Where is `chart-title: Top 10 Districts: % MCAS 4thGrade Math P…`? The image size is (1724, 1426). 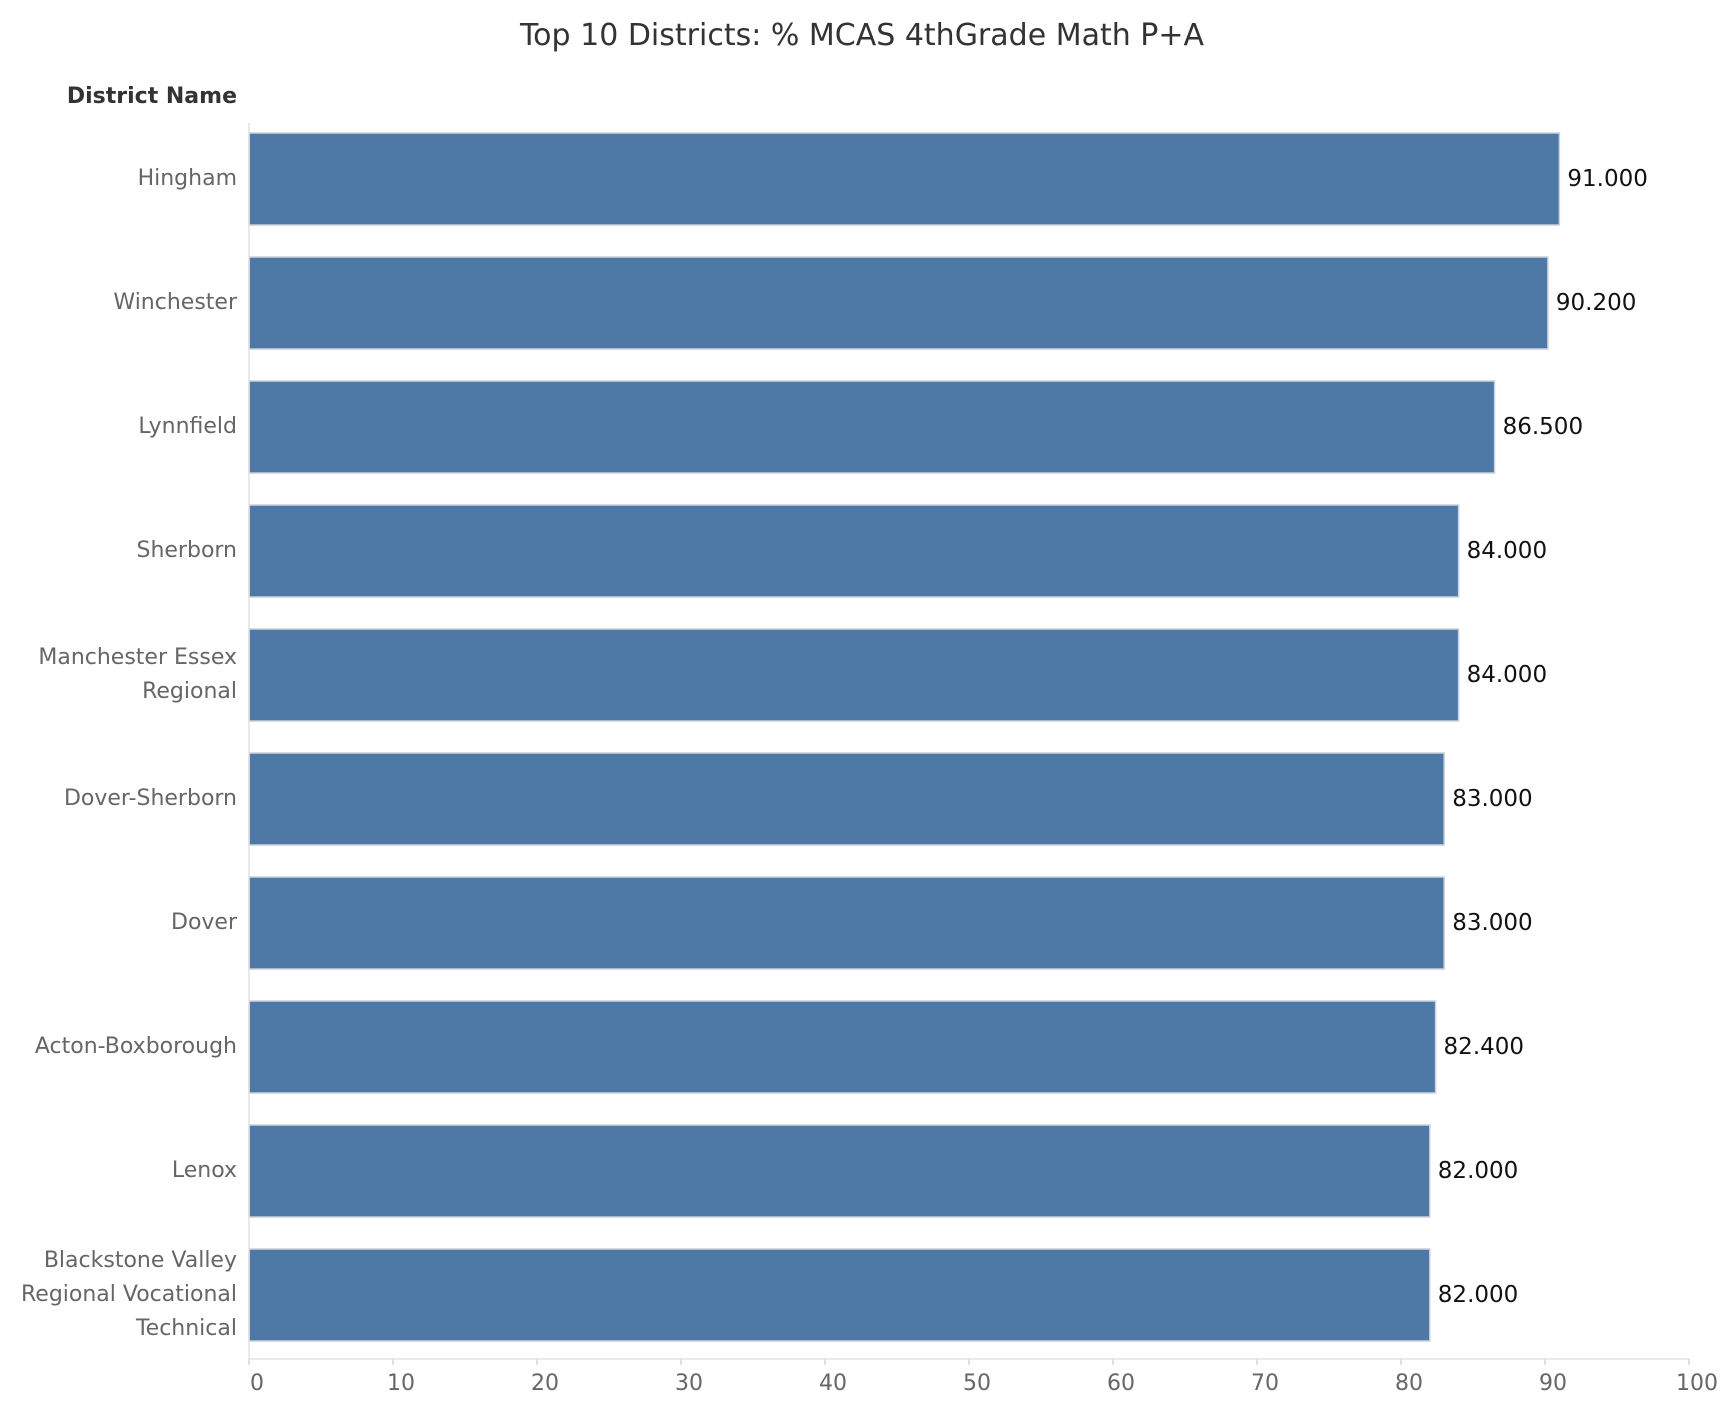 chart-title: Top 10 Districts: % MCAS 4thGrade Math P… is located at coordinates (862, 35).